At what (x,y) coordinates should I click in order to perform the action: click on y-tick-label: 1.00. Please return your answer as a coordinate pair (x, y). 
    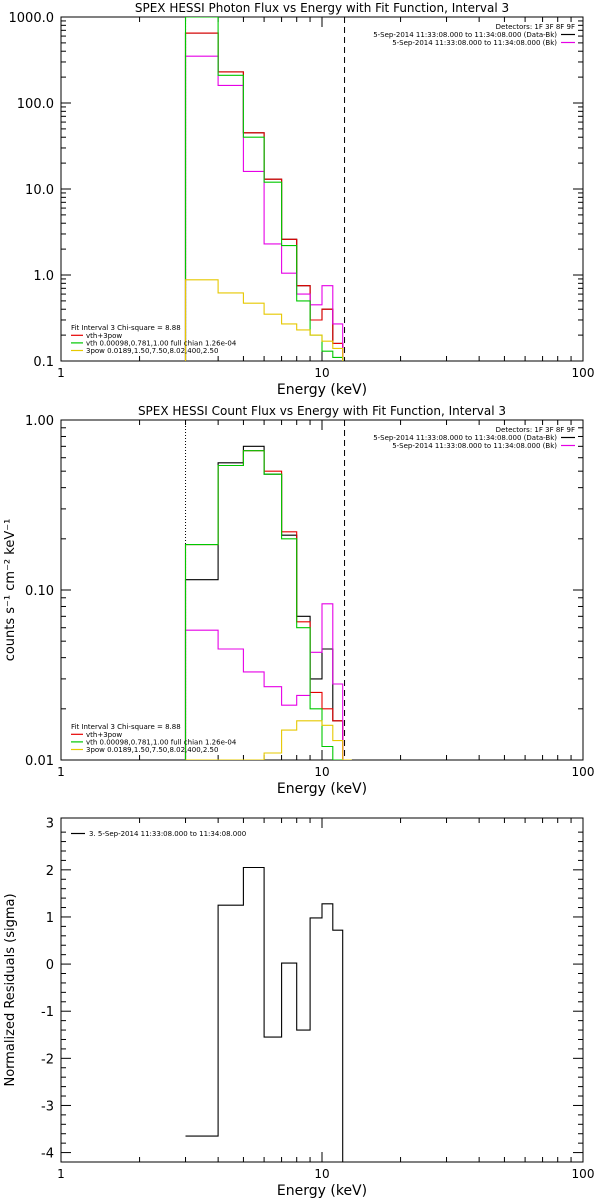
    Looking at the image, I should click on (39, 421).